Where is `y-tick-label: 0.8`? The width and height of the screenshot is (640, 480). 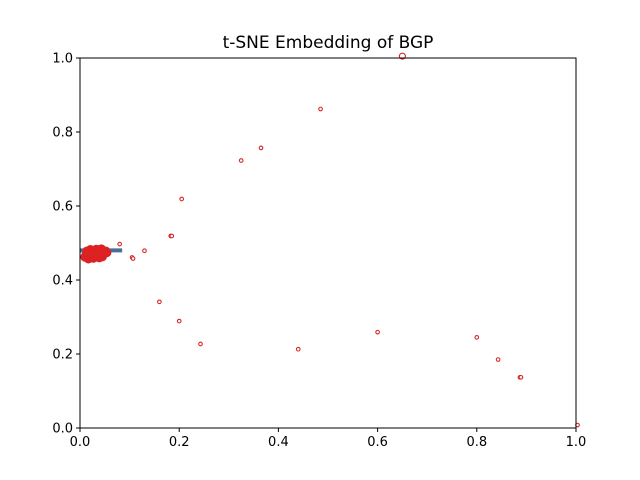
y-tick-label: 0.8 is located at coordinates (62, 133).